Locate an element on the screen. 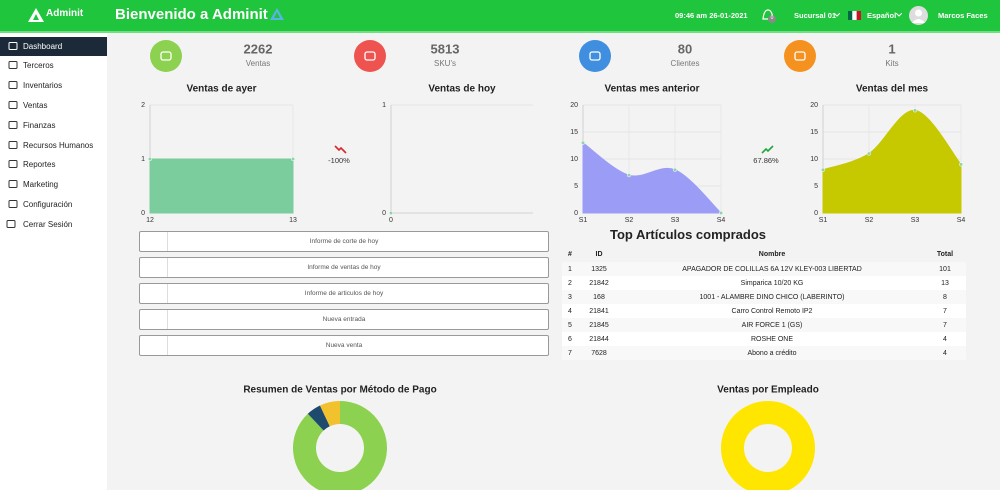  sidebar-item: Finanzas is located at coordinates (53, 125).